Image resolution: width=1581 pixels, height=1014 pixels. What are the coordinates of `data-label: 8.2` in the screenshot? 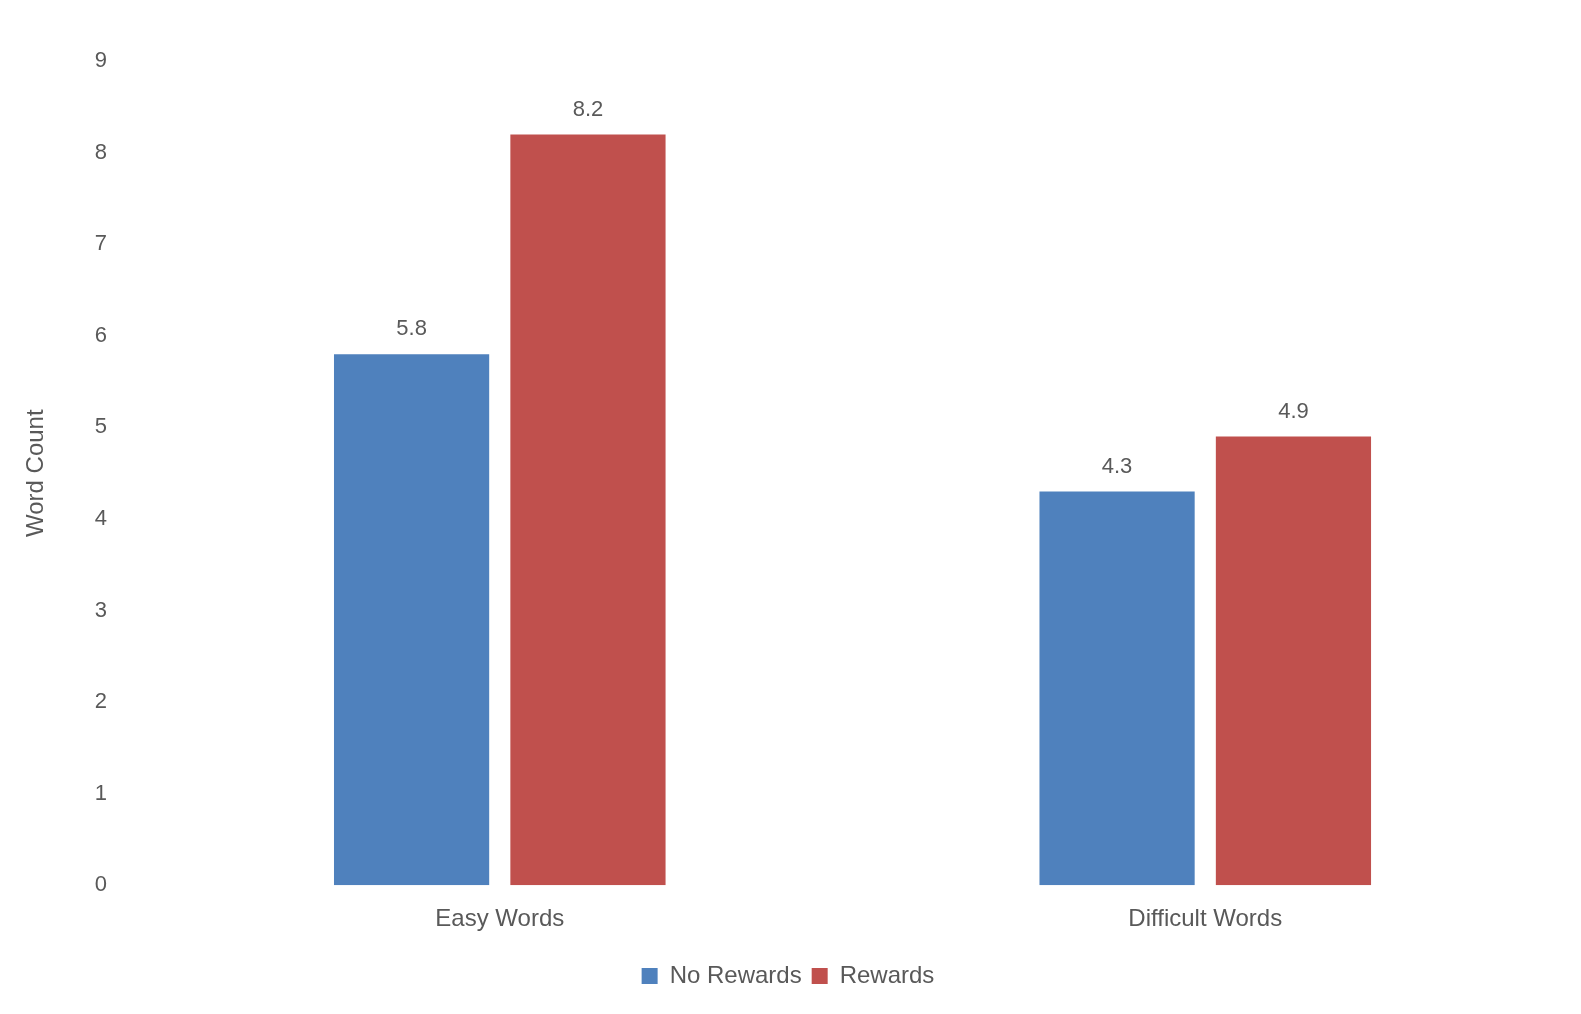 It's located at (588, 108).